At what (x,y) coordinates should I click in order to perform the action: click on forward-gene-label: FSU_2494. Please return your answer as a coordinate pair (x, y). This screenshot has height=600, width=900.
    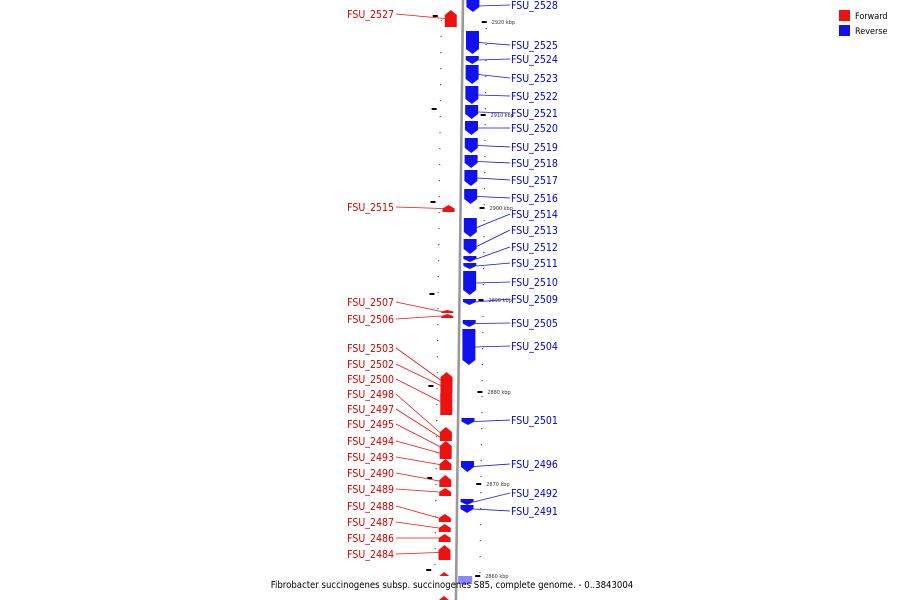
    Looking at the image, I should click on (370, 442).